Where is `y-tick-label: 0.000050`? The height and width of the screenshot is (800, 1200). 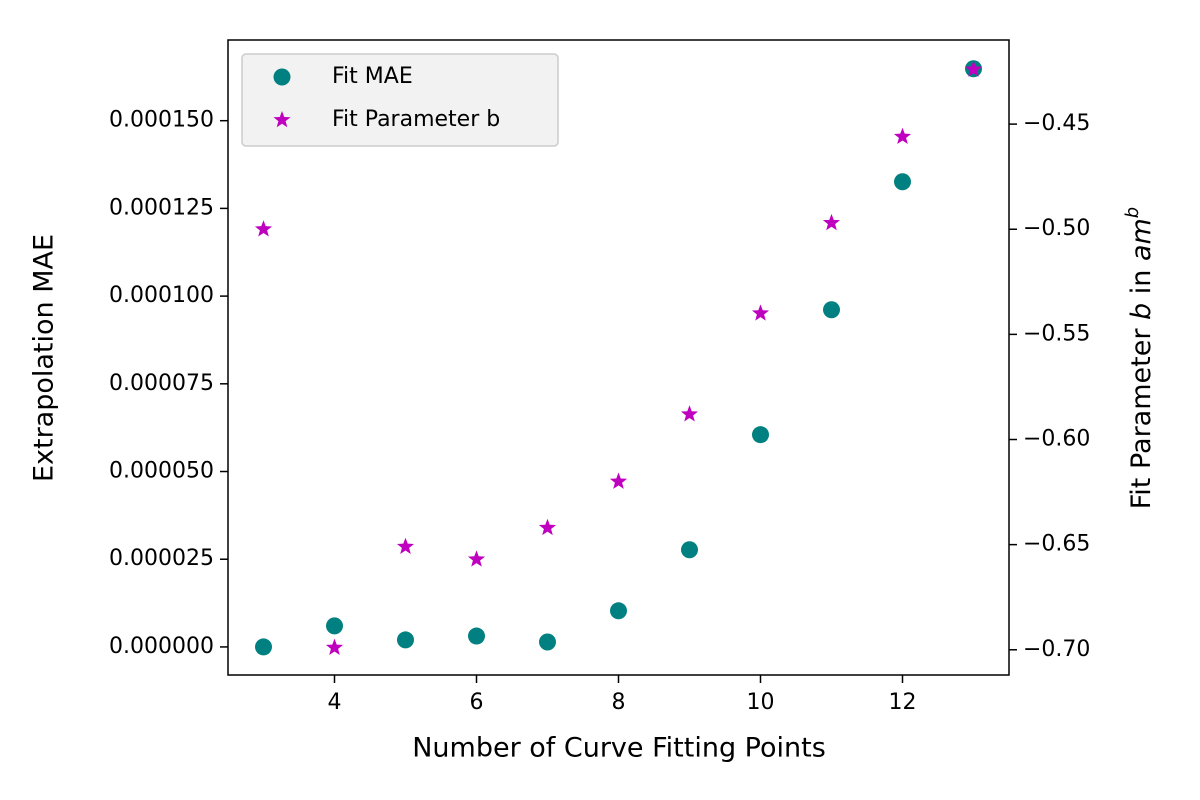 y-tick-label: 0.000050 is located at coordinates (161, 471).